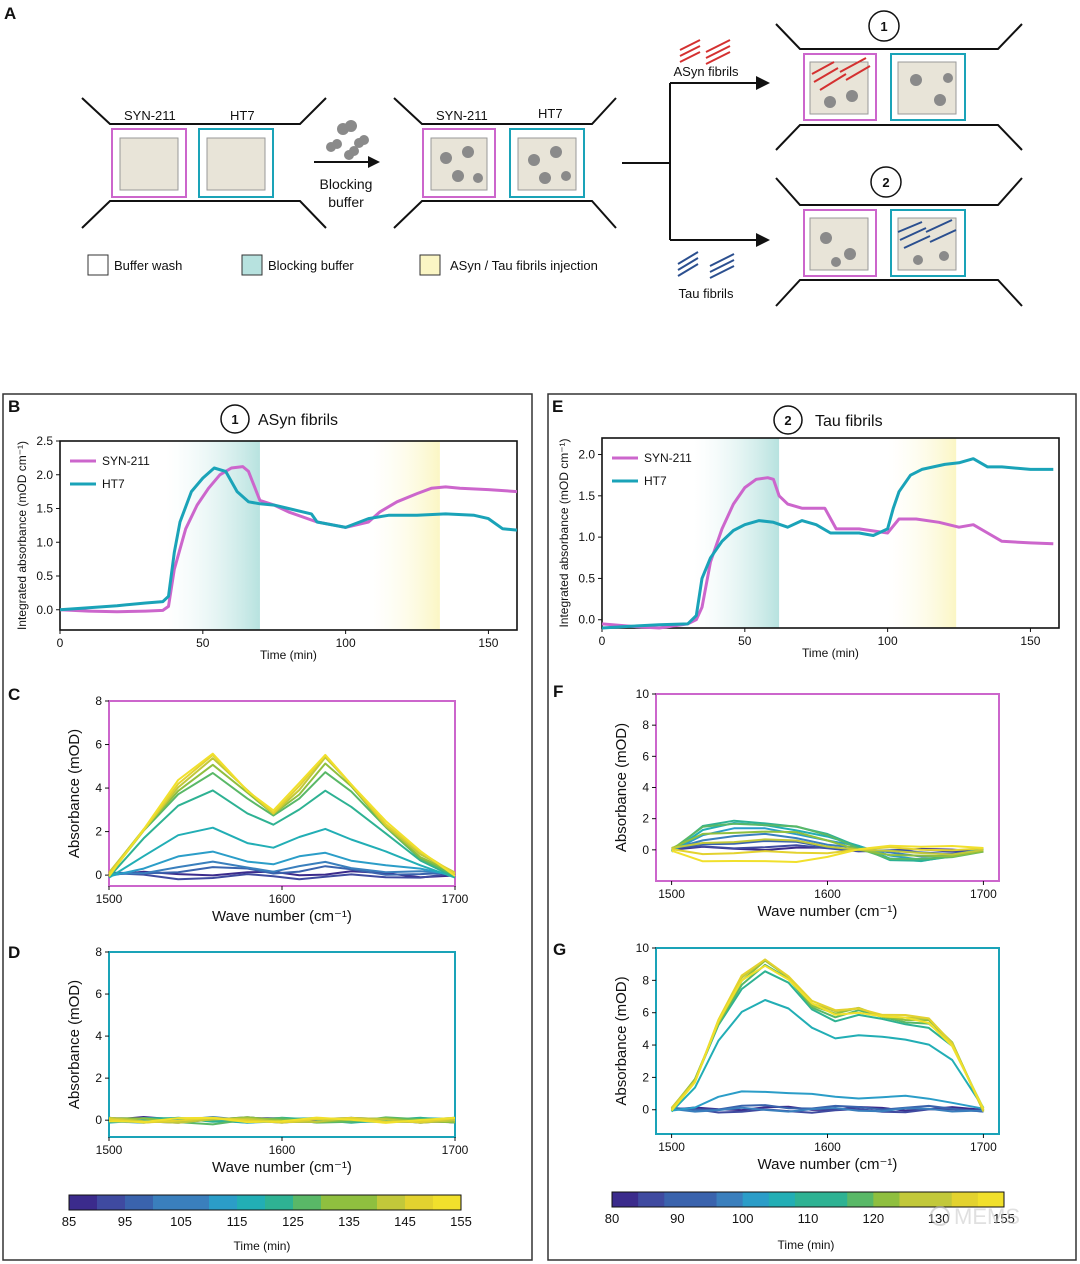 This screenshot has width=1080, height=1264. Describe the element at coordinates (237, 1221) in the screenshot. I see `colorbar-tick-label: 115` at that location.